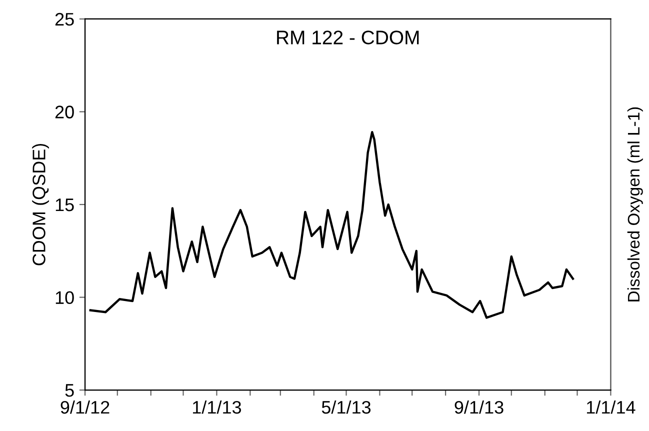 The height and width of the screenshot is (431, 649). Describe the element at coordinates (479, 407) in the screenshot. I see `x-tick-label: 9/1/13` at that location.